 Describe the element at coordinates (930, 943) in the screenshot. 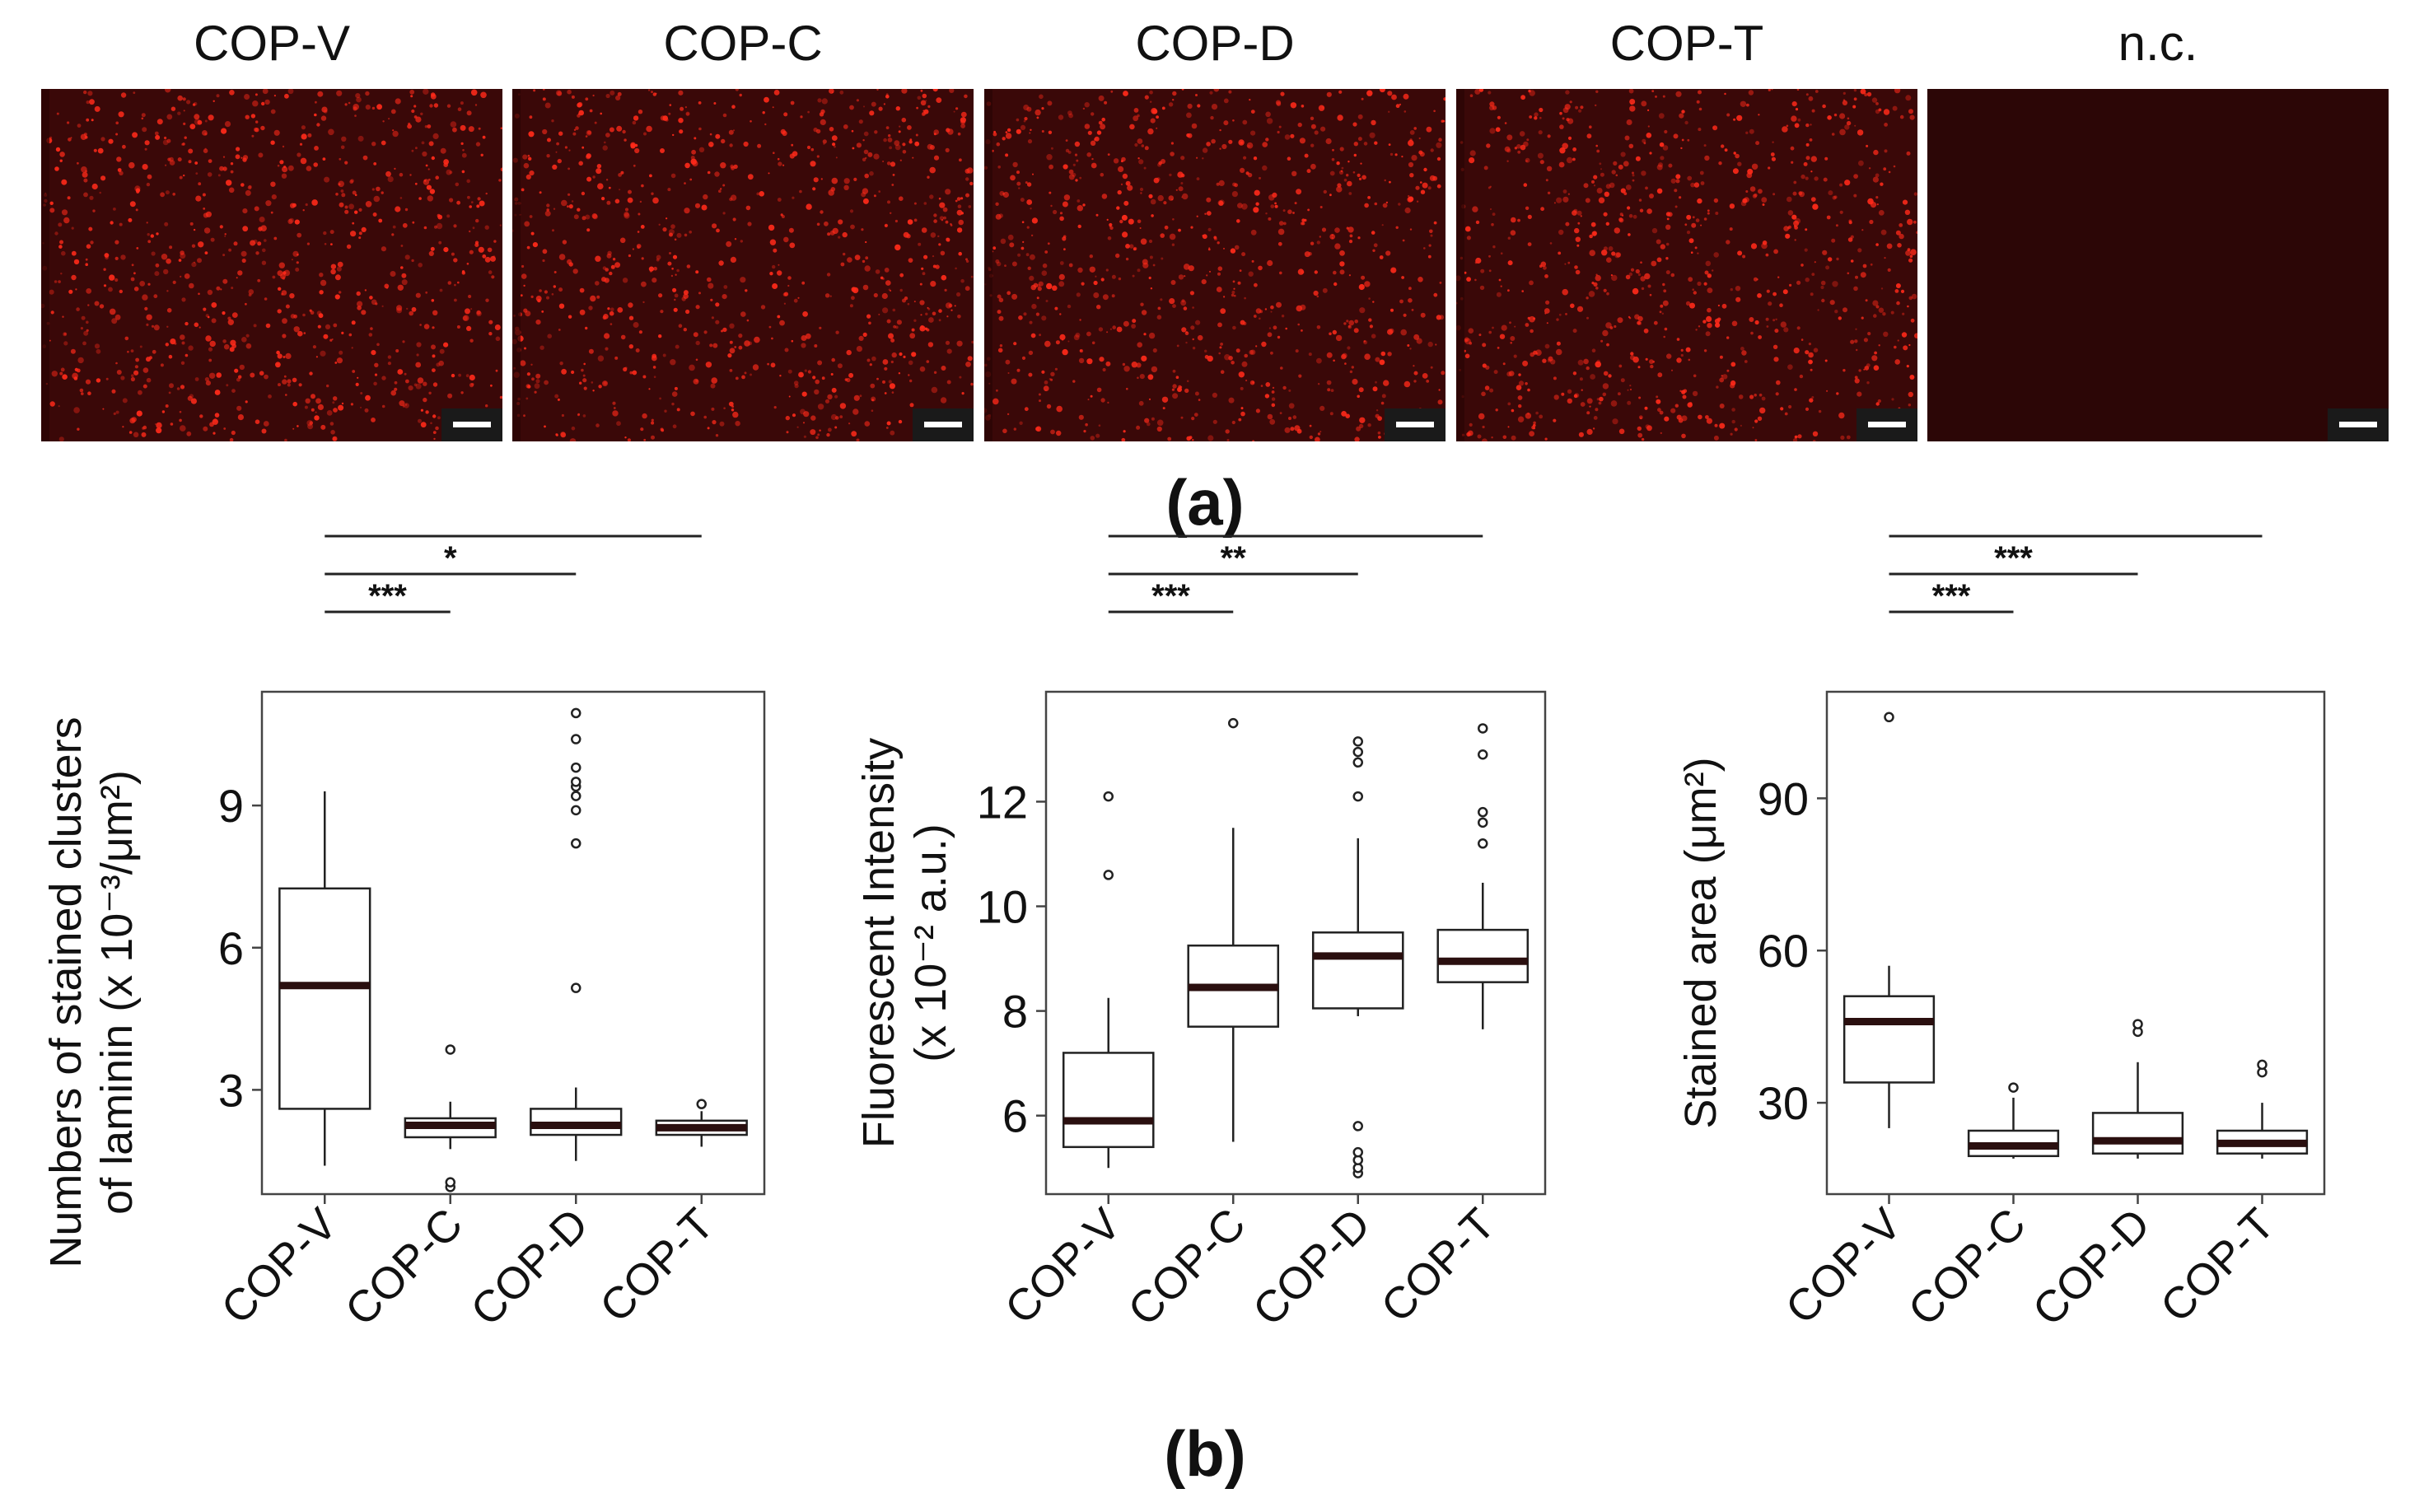

I see `y-axis-label-line2: (x 10⁻² a.u.)` at that location.